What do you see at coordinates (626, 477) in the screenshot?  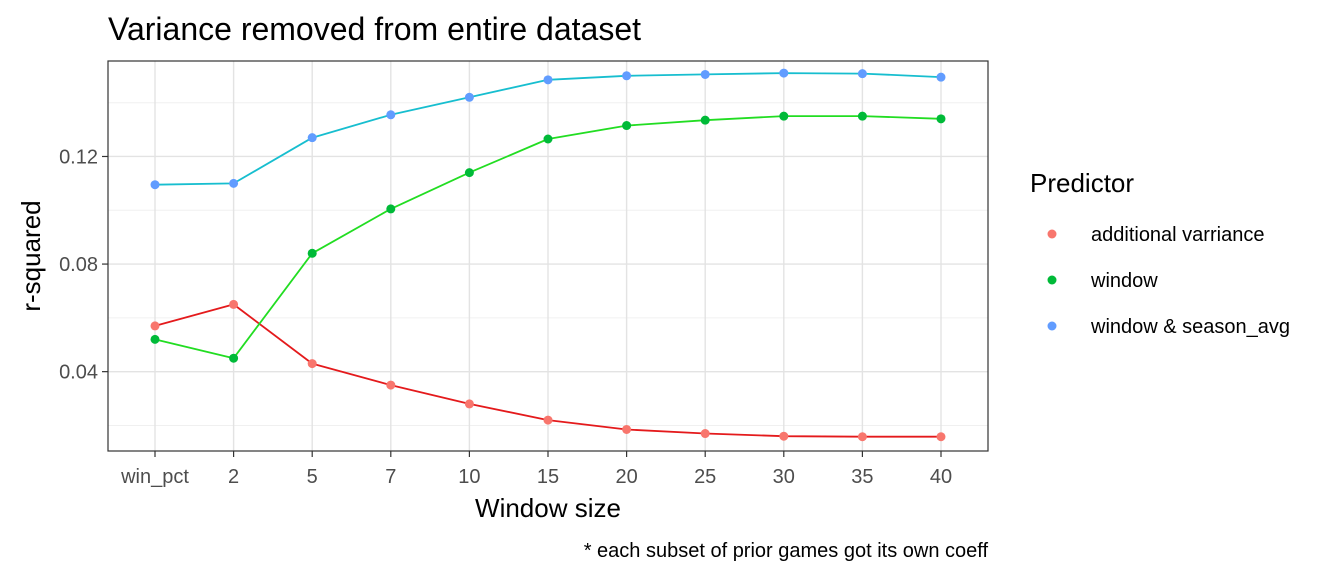 I see `x-tick-label: 20` at bounding box center [626, 477].